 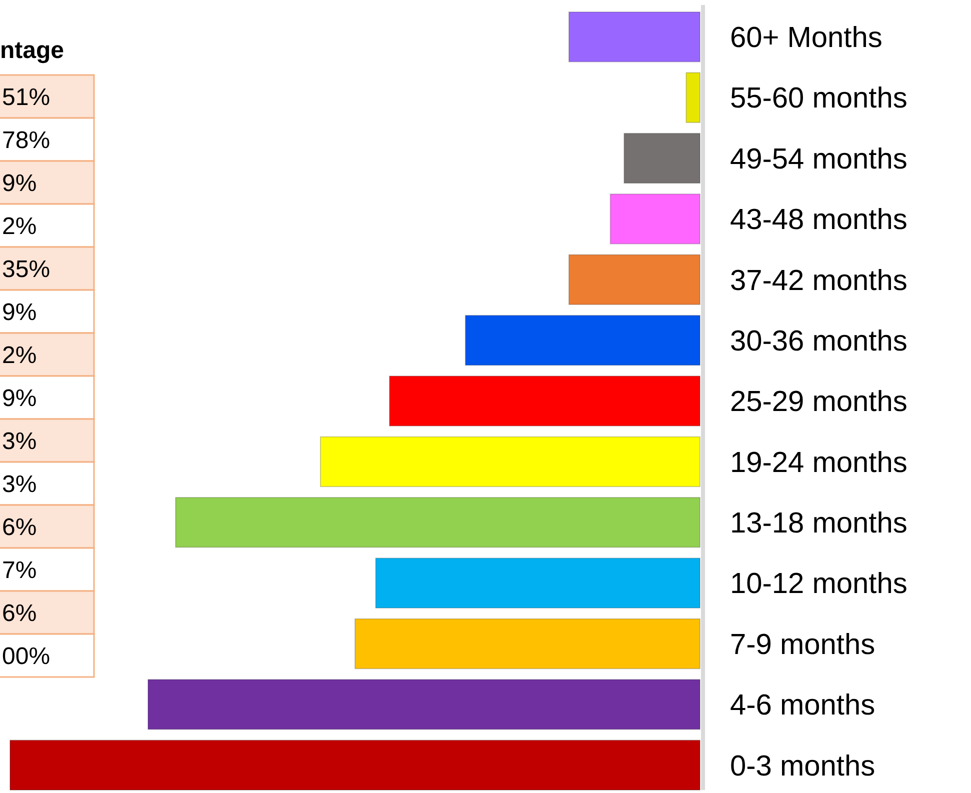 I want to click on annotation: 7%, so click(x=19, y=570).